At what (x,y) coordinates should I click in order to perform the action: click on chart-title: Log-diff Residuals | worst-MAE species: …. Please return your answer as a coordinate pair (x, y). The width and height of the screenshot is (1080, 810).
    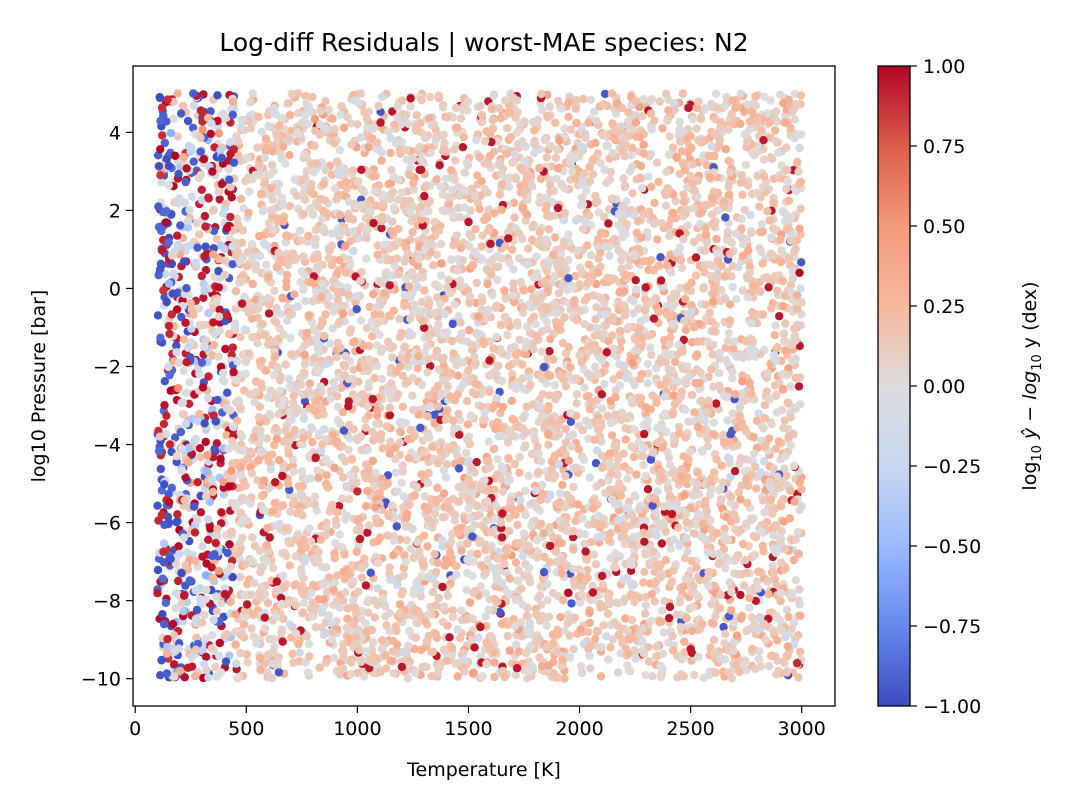
    Looking at the image, I should click on (483, 42).